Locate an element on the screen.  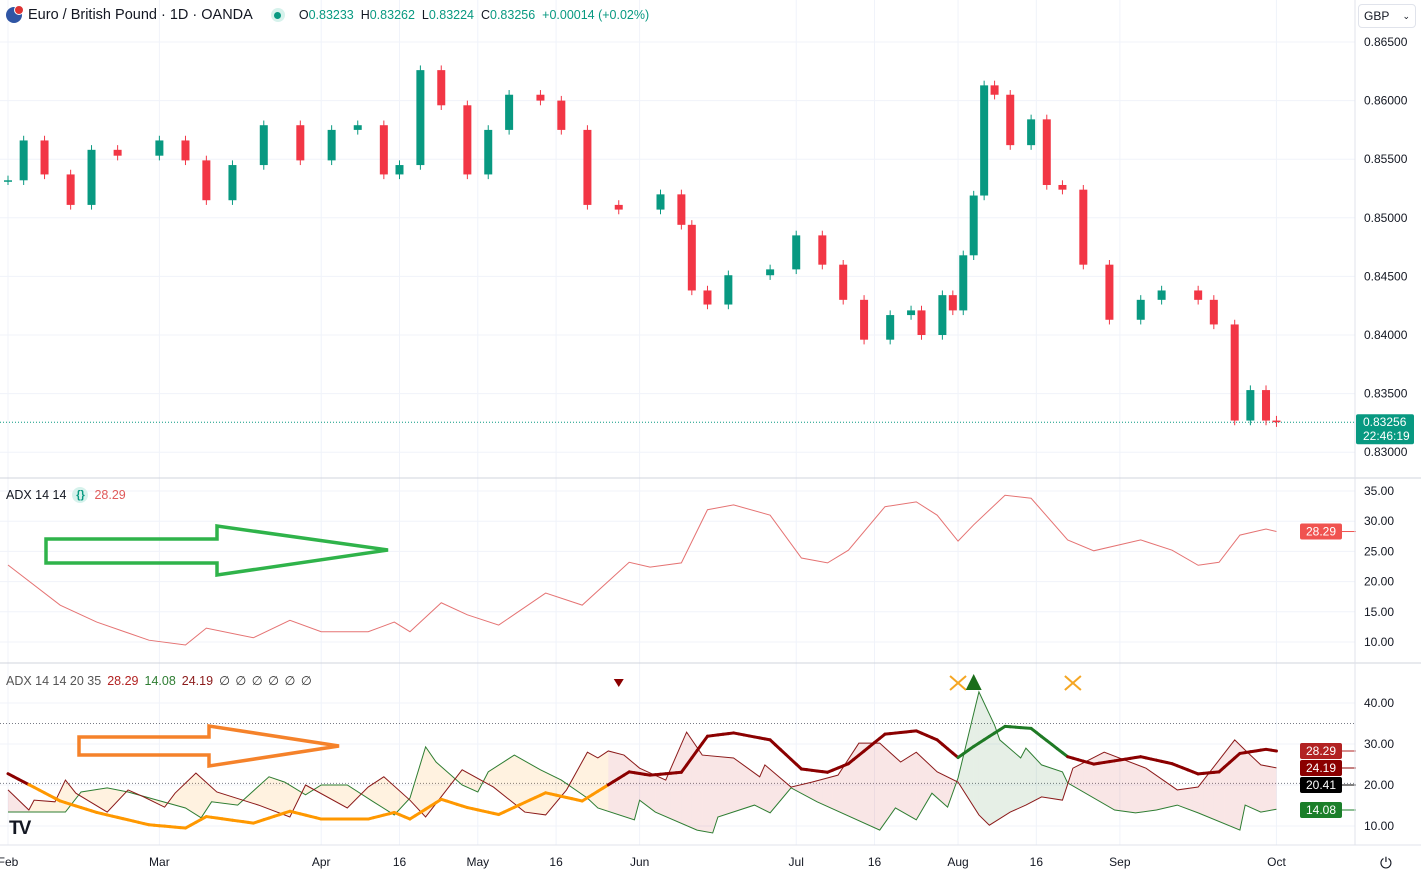
dmi-legend-empty-values: ∅ ∅ ∅ ∅ ∅ ∅ is located at coordinates (266, 681).